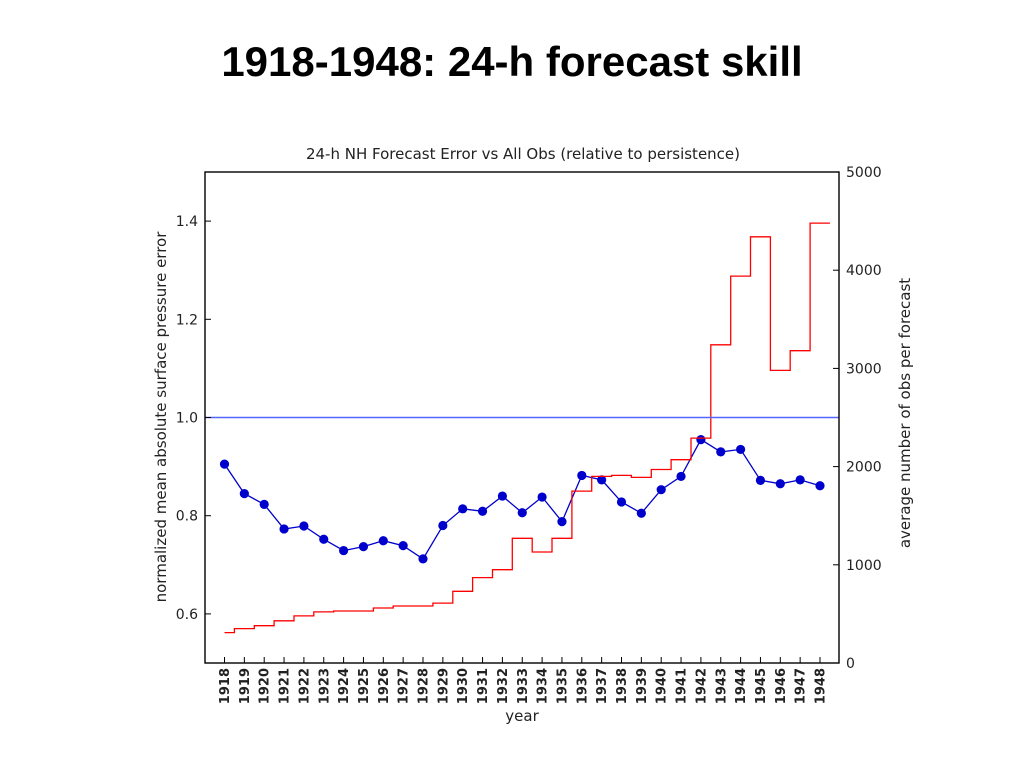  Describe the element at coordinates (483, 686) in the screenshot. I see `x-tick-label: 1931` at that location.